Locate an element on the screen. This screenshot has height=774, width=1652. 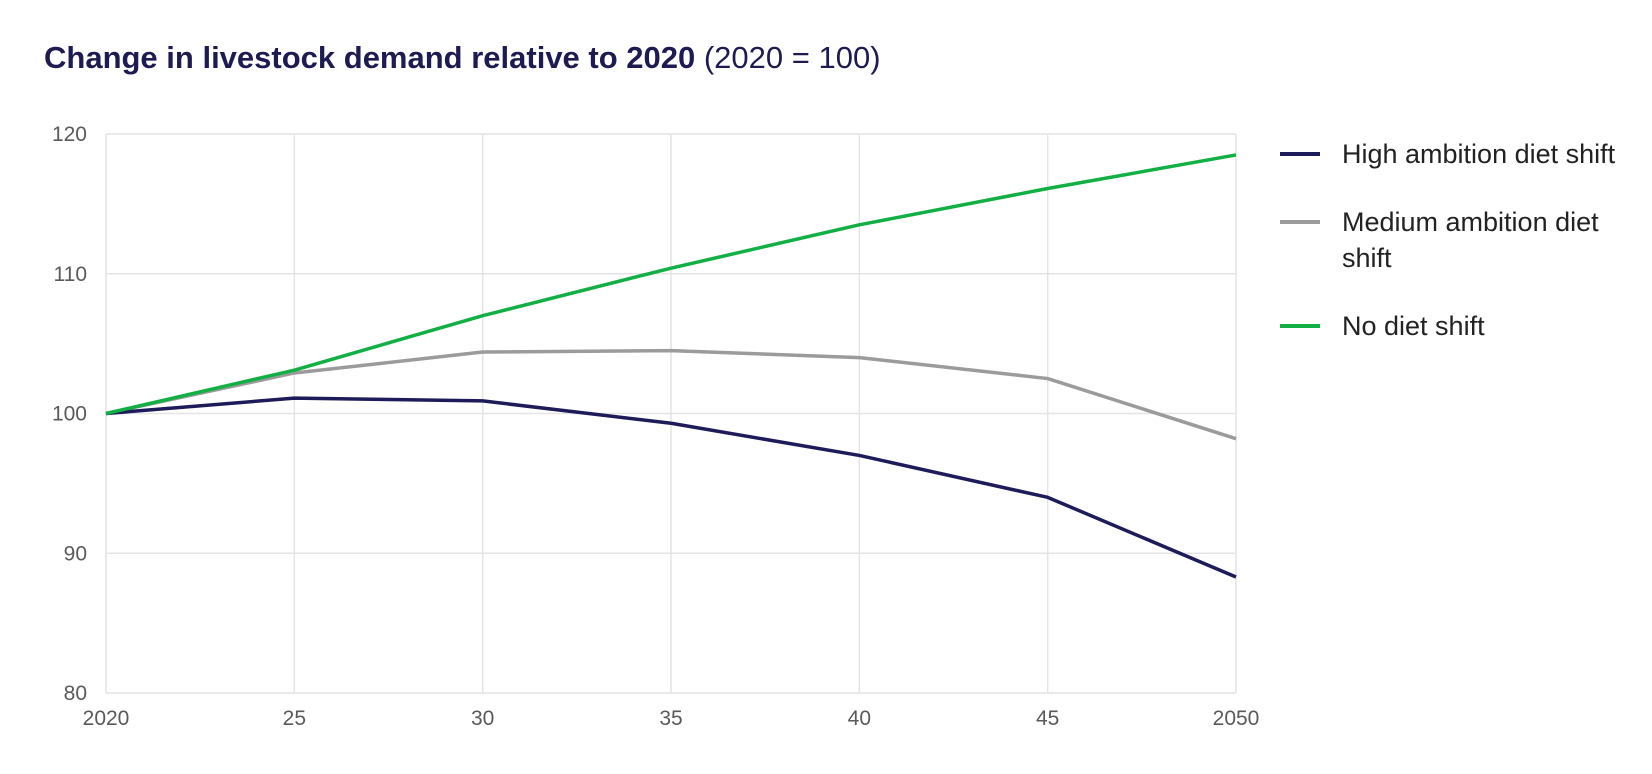
y-tick-label: 80 is located at coordinates (75, 693).